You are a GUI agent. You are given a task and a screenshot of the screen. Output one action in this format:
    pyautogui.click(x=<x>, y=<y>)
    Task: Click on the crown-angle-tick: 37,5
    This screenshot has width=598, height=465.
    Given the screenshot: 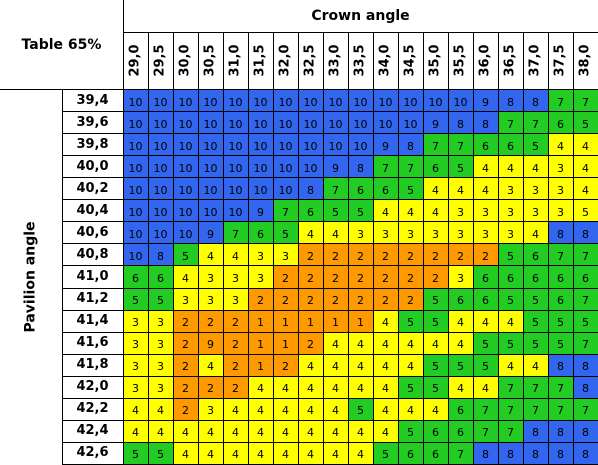 What is the action you would take?
    pyautogui.click(x=560, y=60)
    